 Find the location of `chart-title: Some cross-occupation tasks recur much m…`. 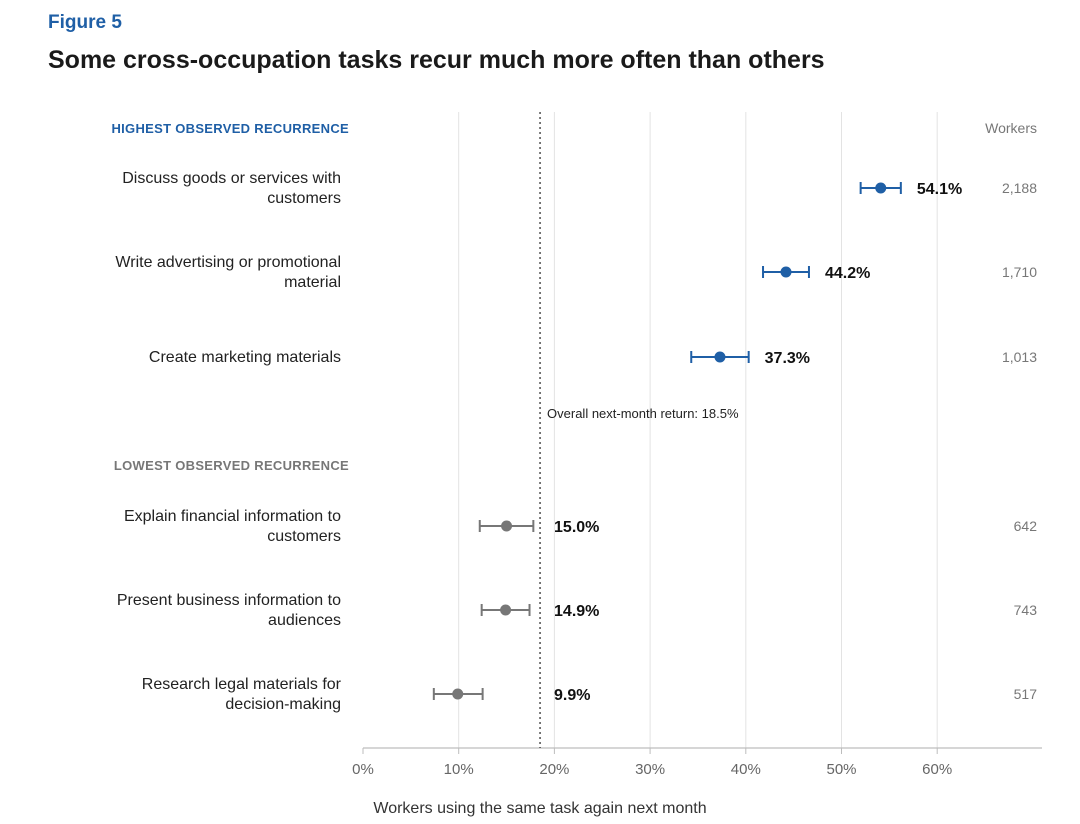

chart-title: Some cross-occupation tasks recur much m… is located at coordinates (436, 60).